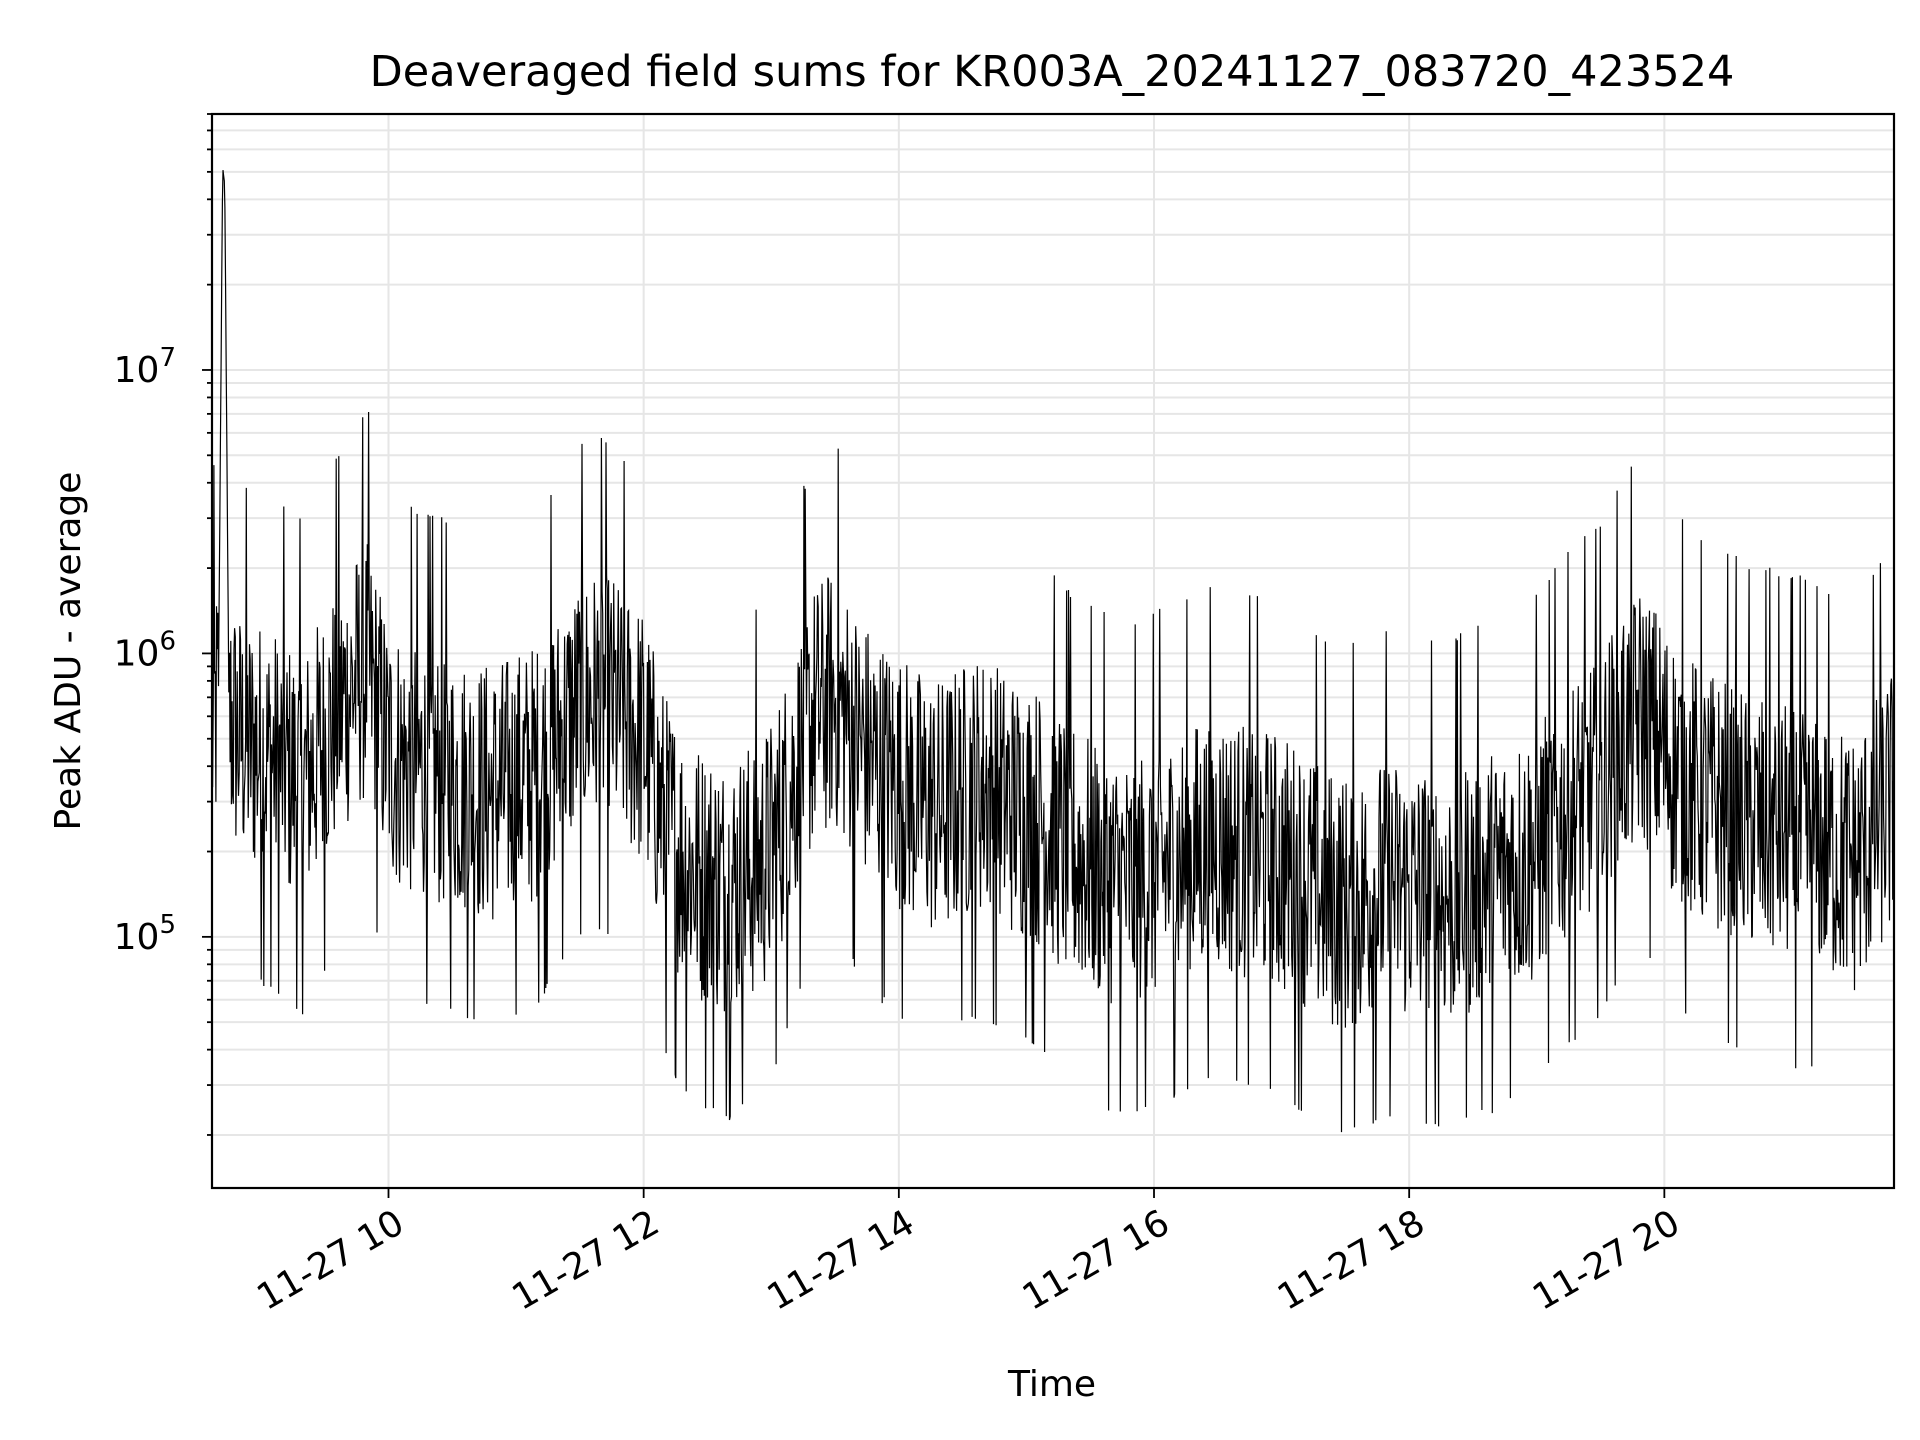  I want to click on x-tick-label: 11-27 10, so click(330, 1260).